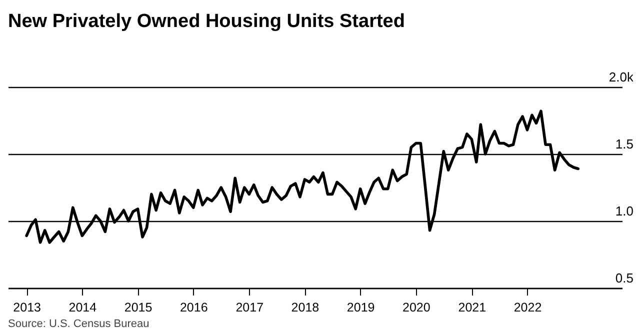 This screenshot has height=334, width=640. Describe the element at coordinates (624, 278) in the screenshot. I see `y-tick-label: 0.5` at that location.